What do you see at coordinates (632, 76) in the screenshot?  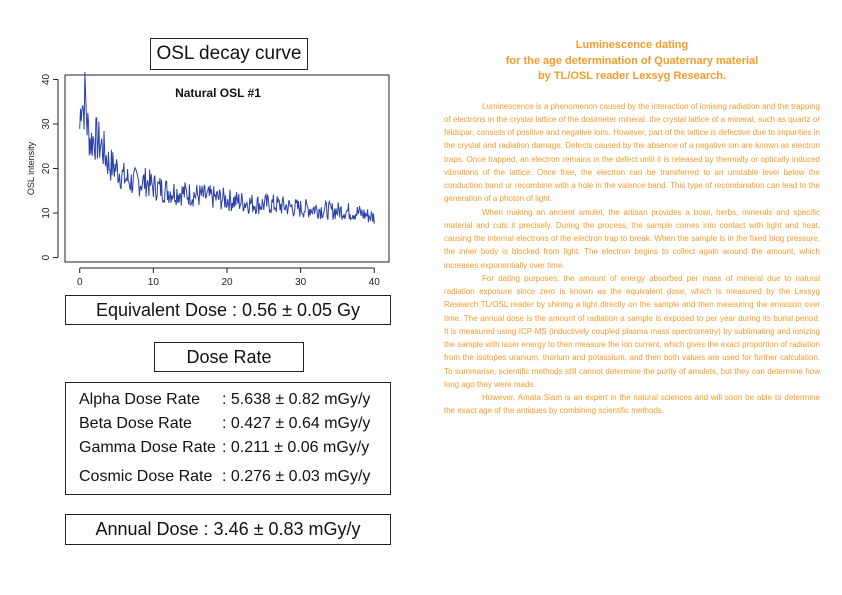 I see `heading-line: by TL/OSL reader Lexsyg Research.` at bounding box center [632, 76].